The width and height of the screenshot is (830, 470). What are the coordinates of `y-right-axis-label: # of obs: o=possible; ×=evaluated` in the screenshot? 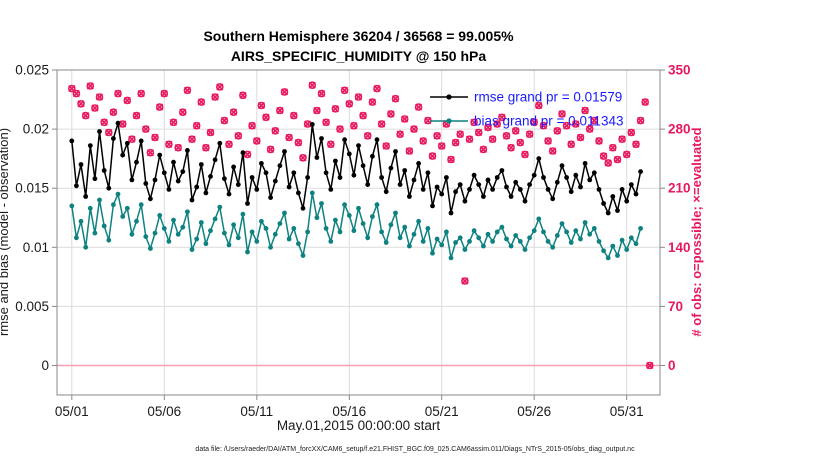 It's located at (696, 231).